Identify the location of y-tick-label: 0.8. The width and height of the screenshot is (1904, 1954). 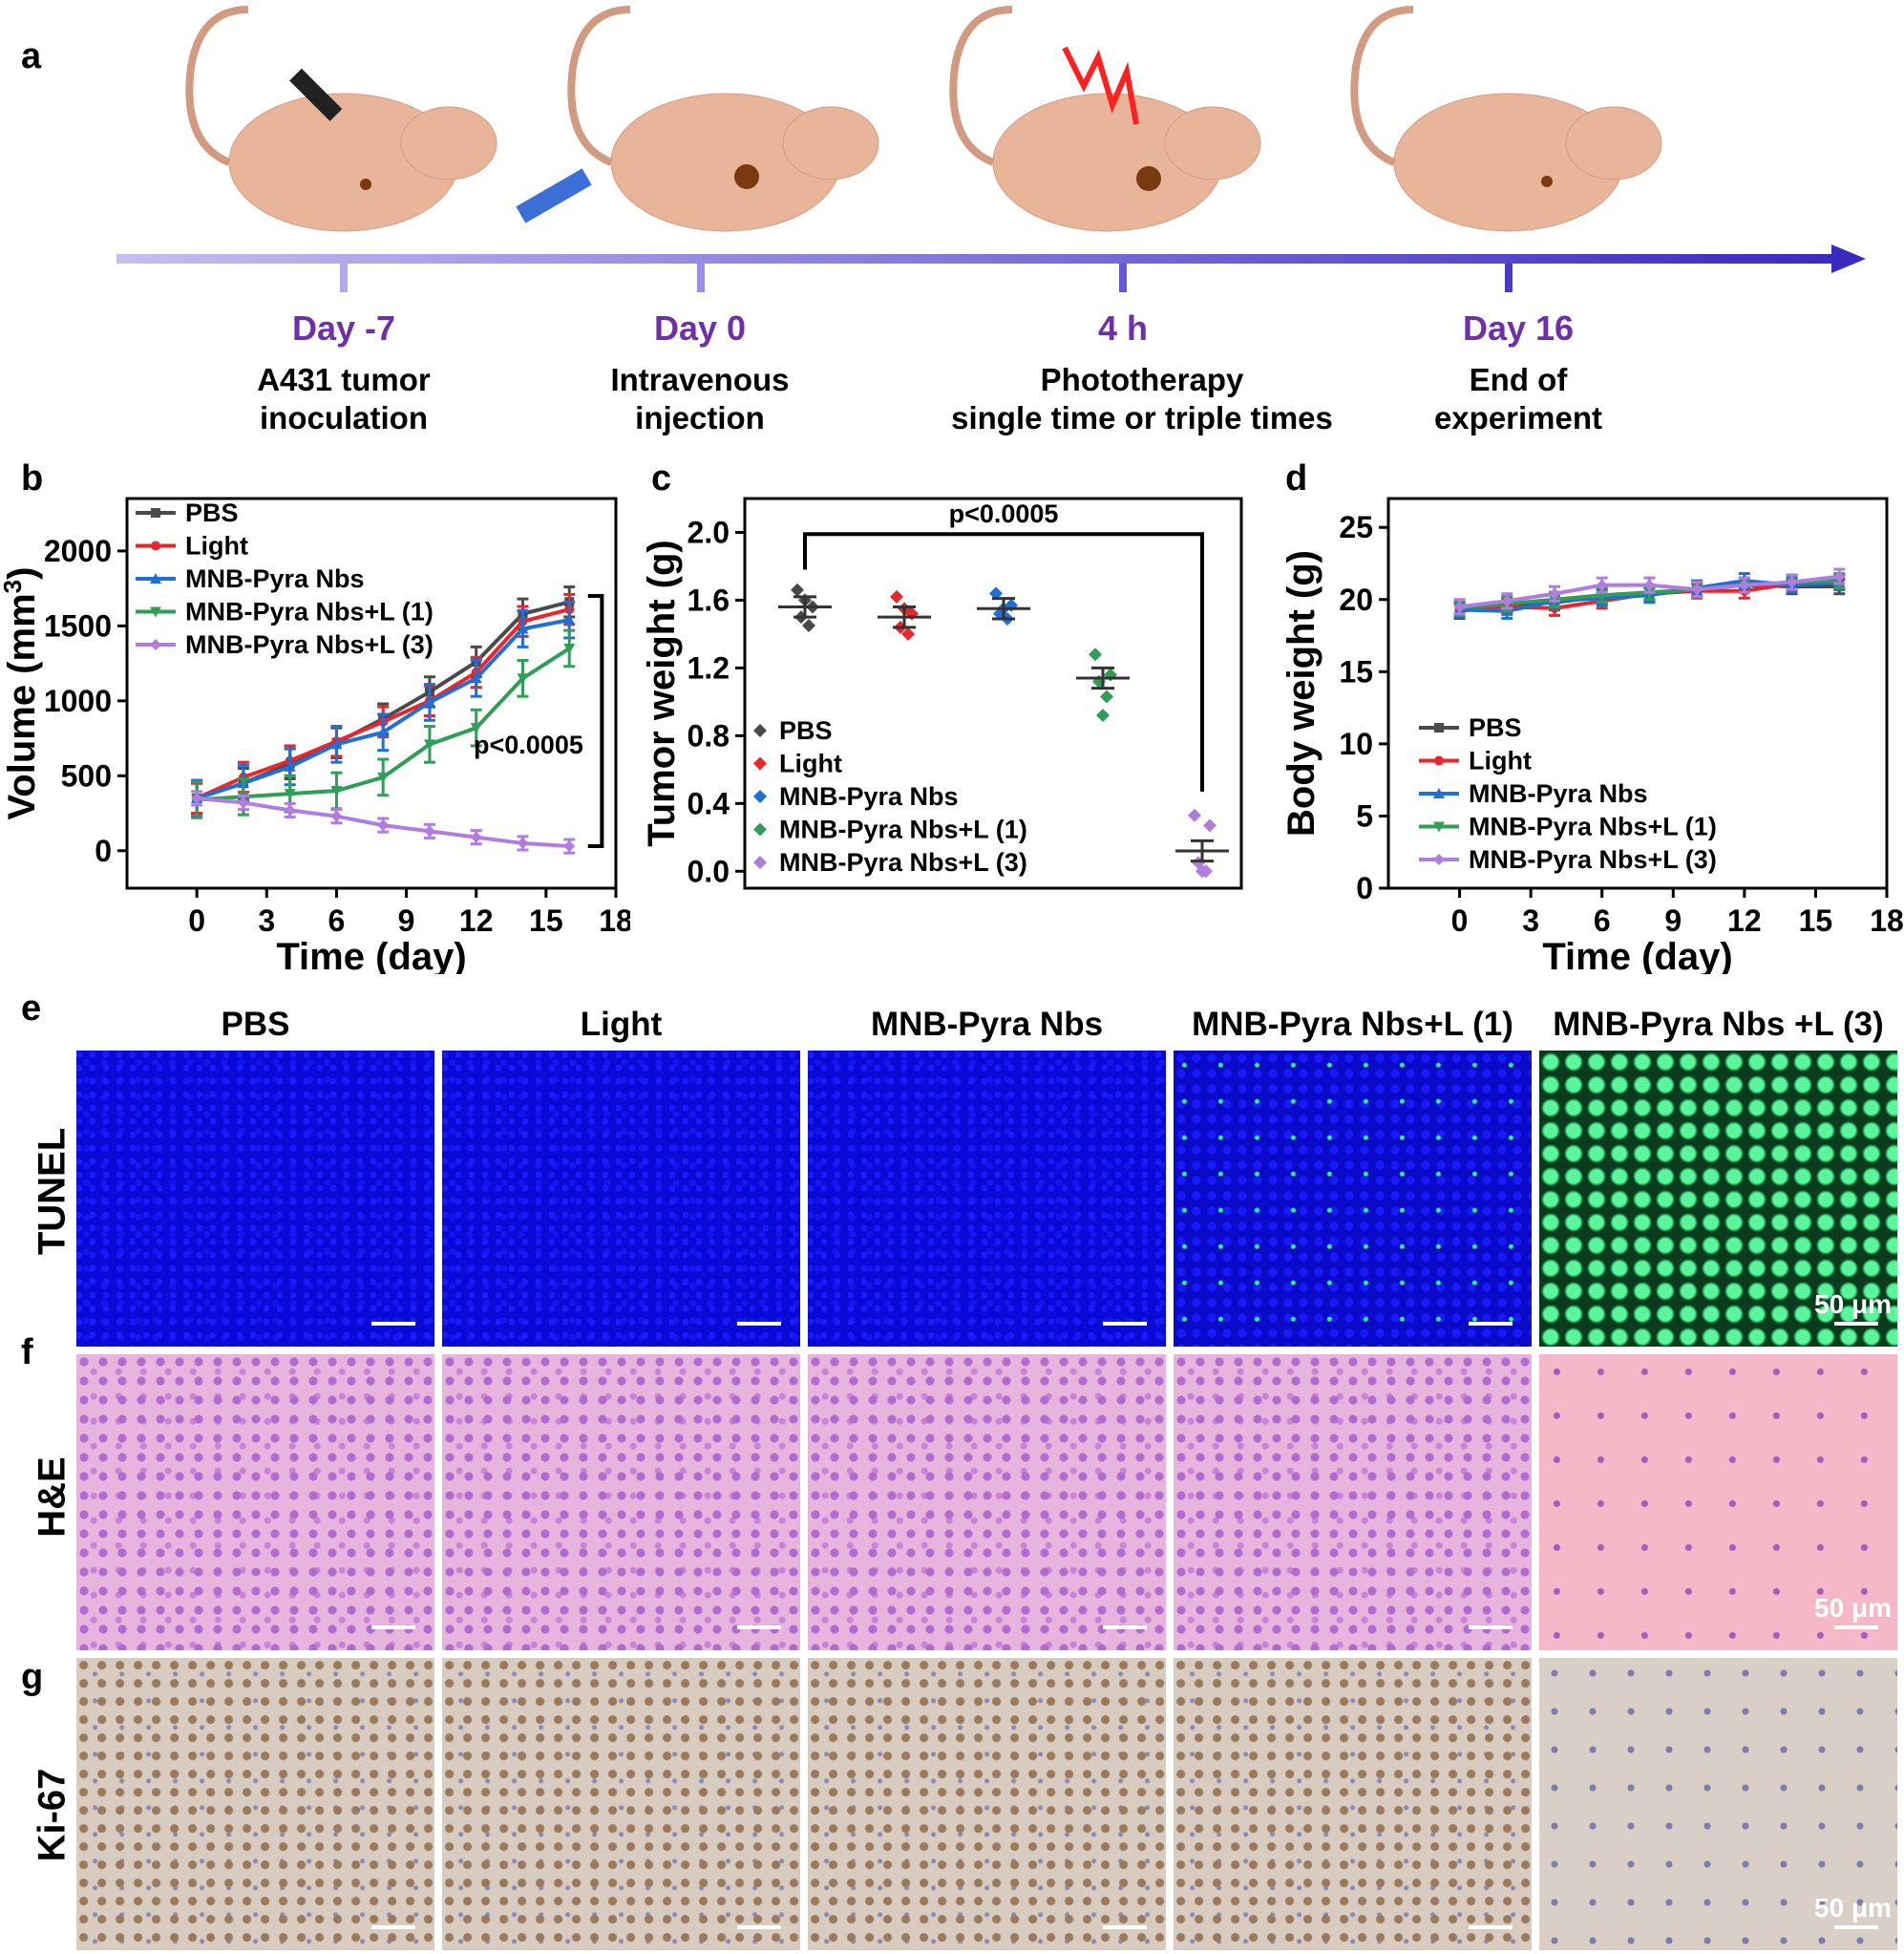
(709, 735).